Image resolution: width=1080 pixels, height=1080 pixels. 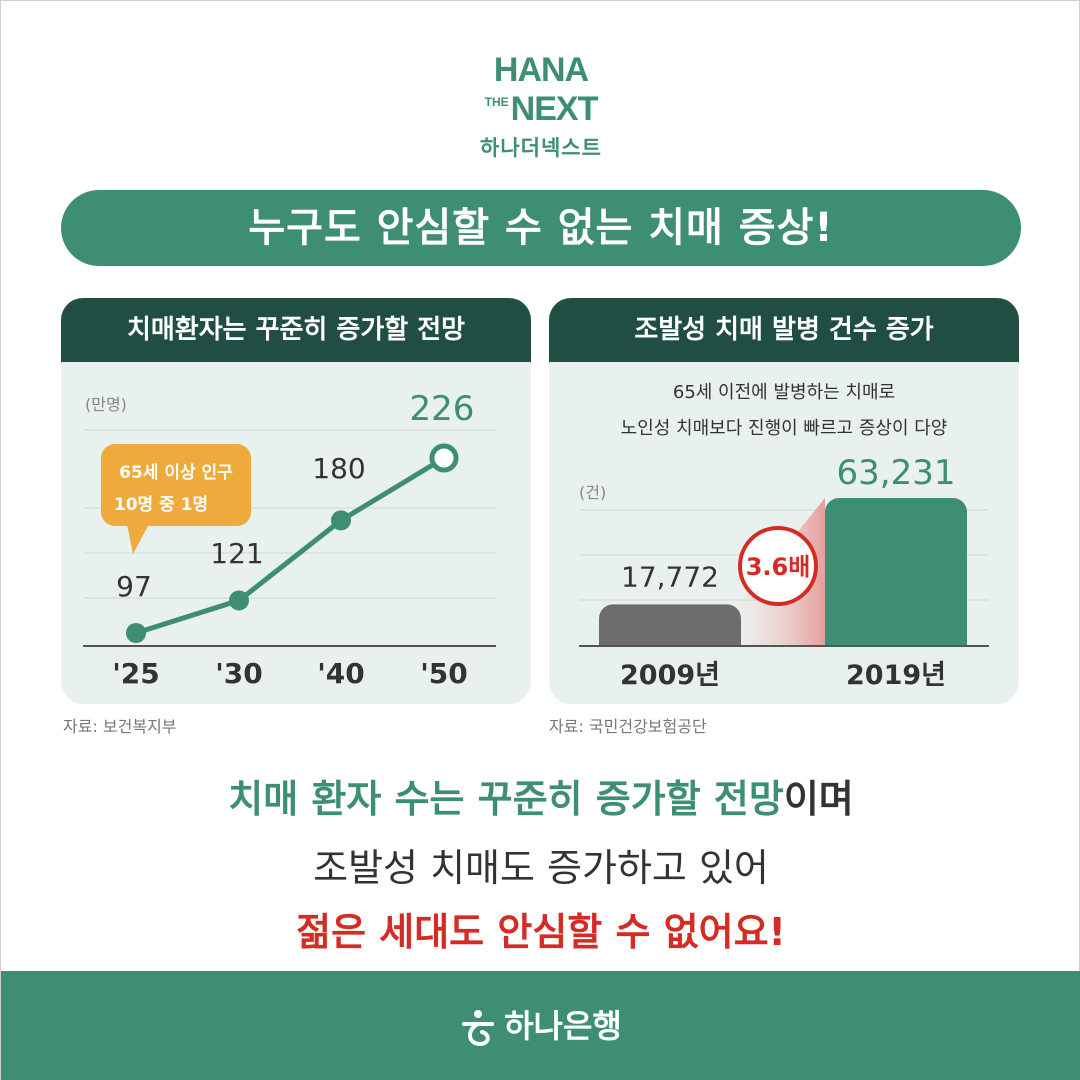 What do you see at coordinates (136, 673) in the screenshot?
I see `x-tick-label: '25` at bounding box center [136, 673].